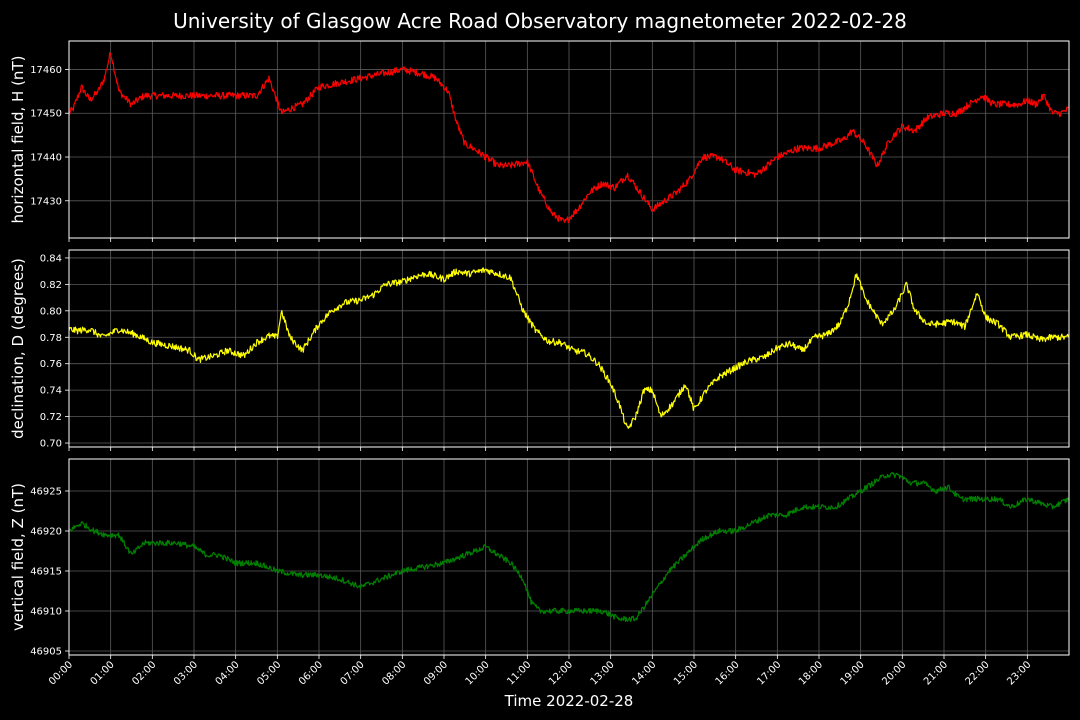 This screenshot has width=1080, height=720. I want to click on x-tick-label: 11:00, so click(519, 673).